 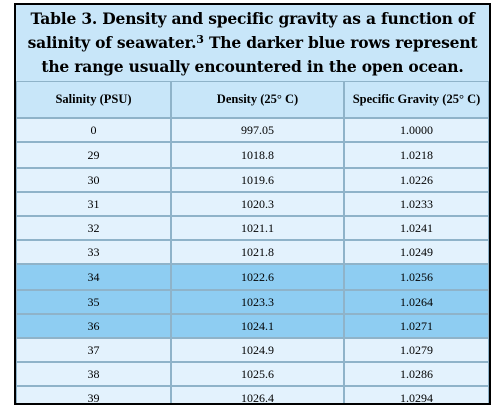 What do you see at coordinates (93, 277) in the screenshot?
I see `cell-salinity: 34` at bounding box center [93, 277].